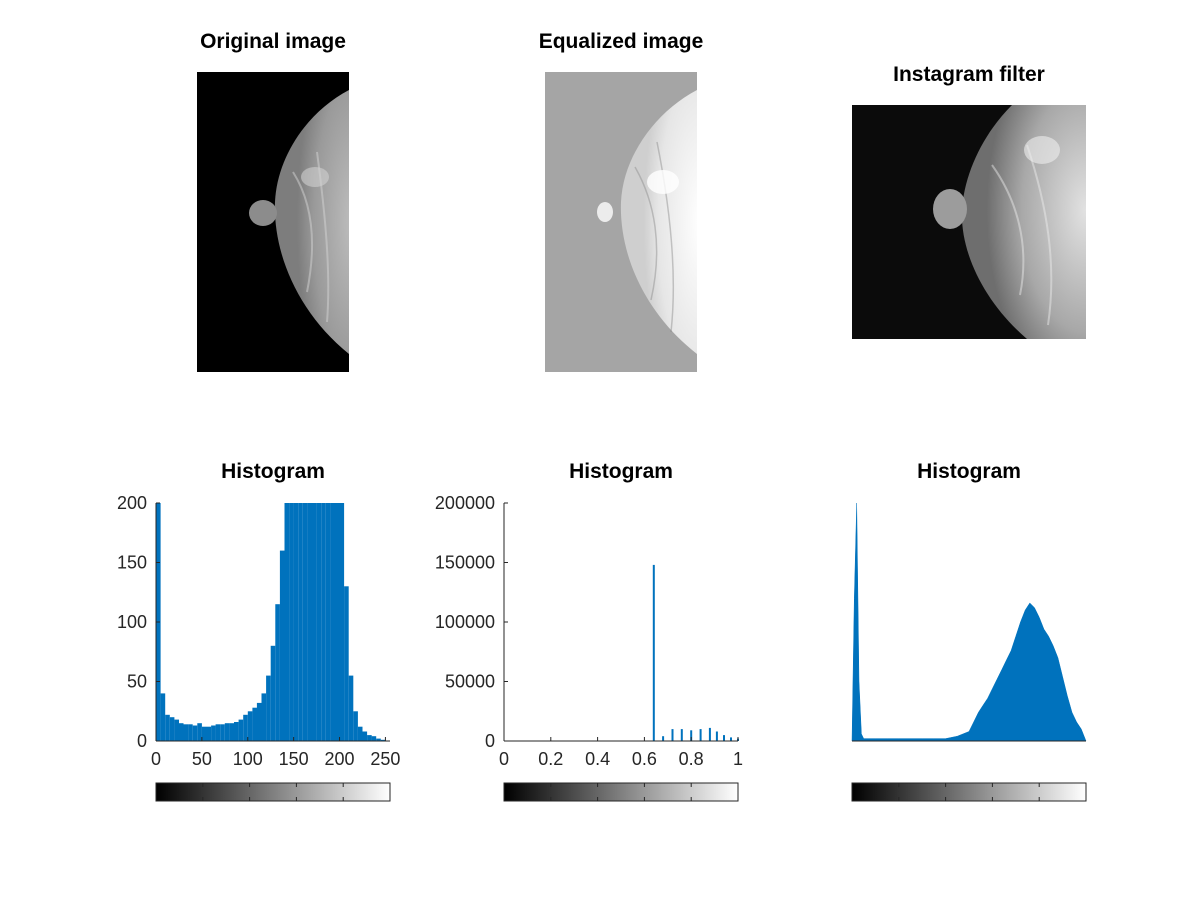  I want to click on original-image-title: Original image, so click(273, 41).